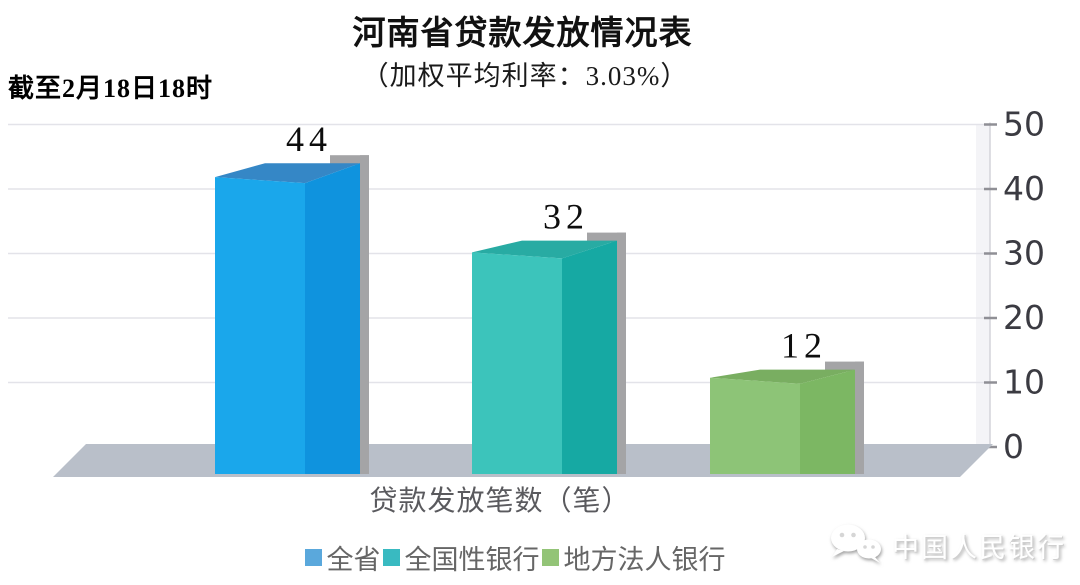 This screenshot has height=585, width=1080. What do you see at coordinates (1024, 382) in the screenshot?
I see `y-tick-label: 10` at bounding box center [1024, 382].